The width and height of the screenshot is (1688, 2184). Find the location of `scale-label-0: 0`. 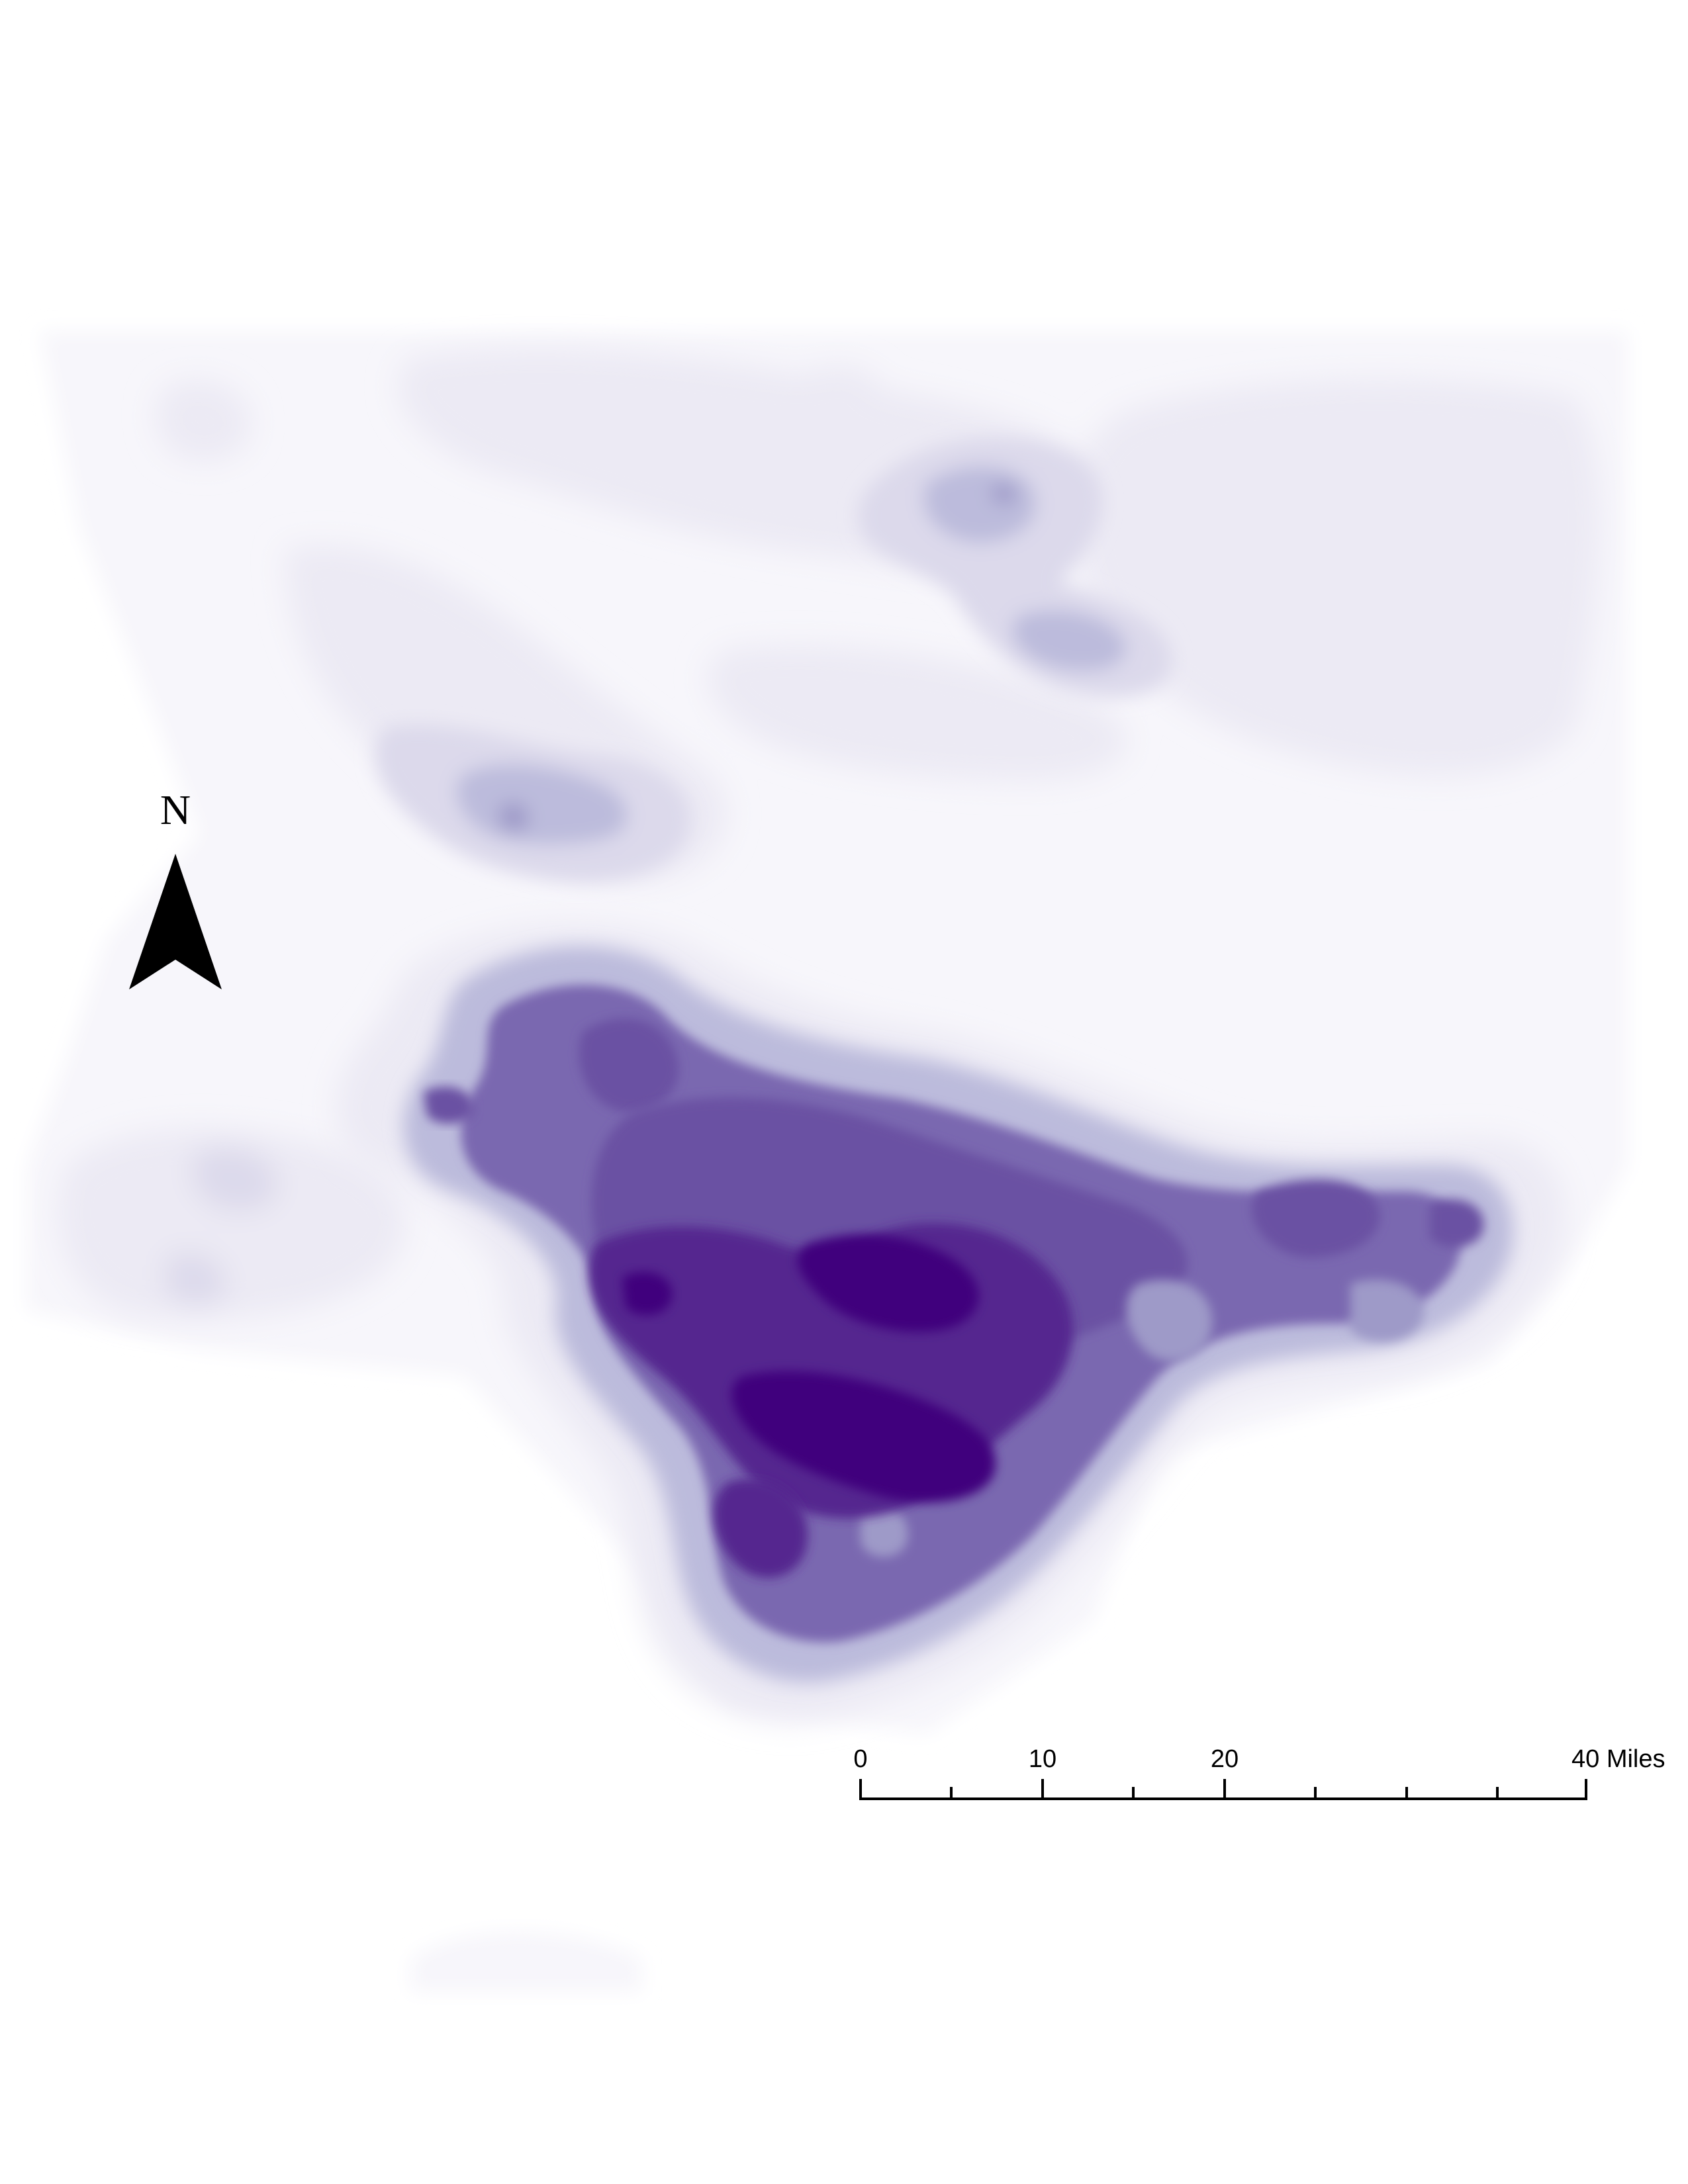

scale-label-0: 0 is located at coordinates (860, 1759).